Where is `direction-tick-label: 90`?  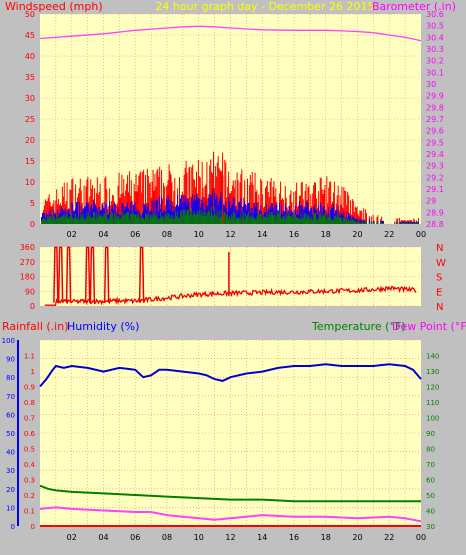
direction-tick-label: 90 is located at coordinates (30, 291).